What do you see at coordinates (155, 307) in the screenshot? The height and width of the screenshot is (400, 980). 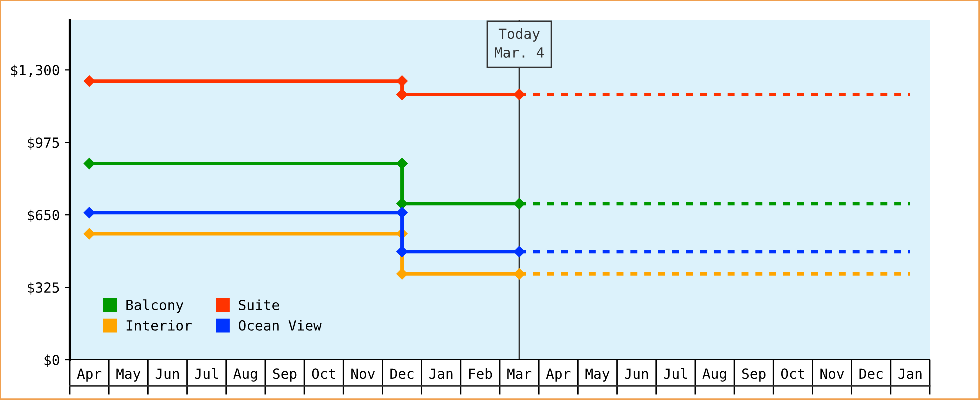 I see `legend-label: Balcony` at bounding box center [155, 307].